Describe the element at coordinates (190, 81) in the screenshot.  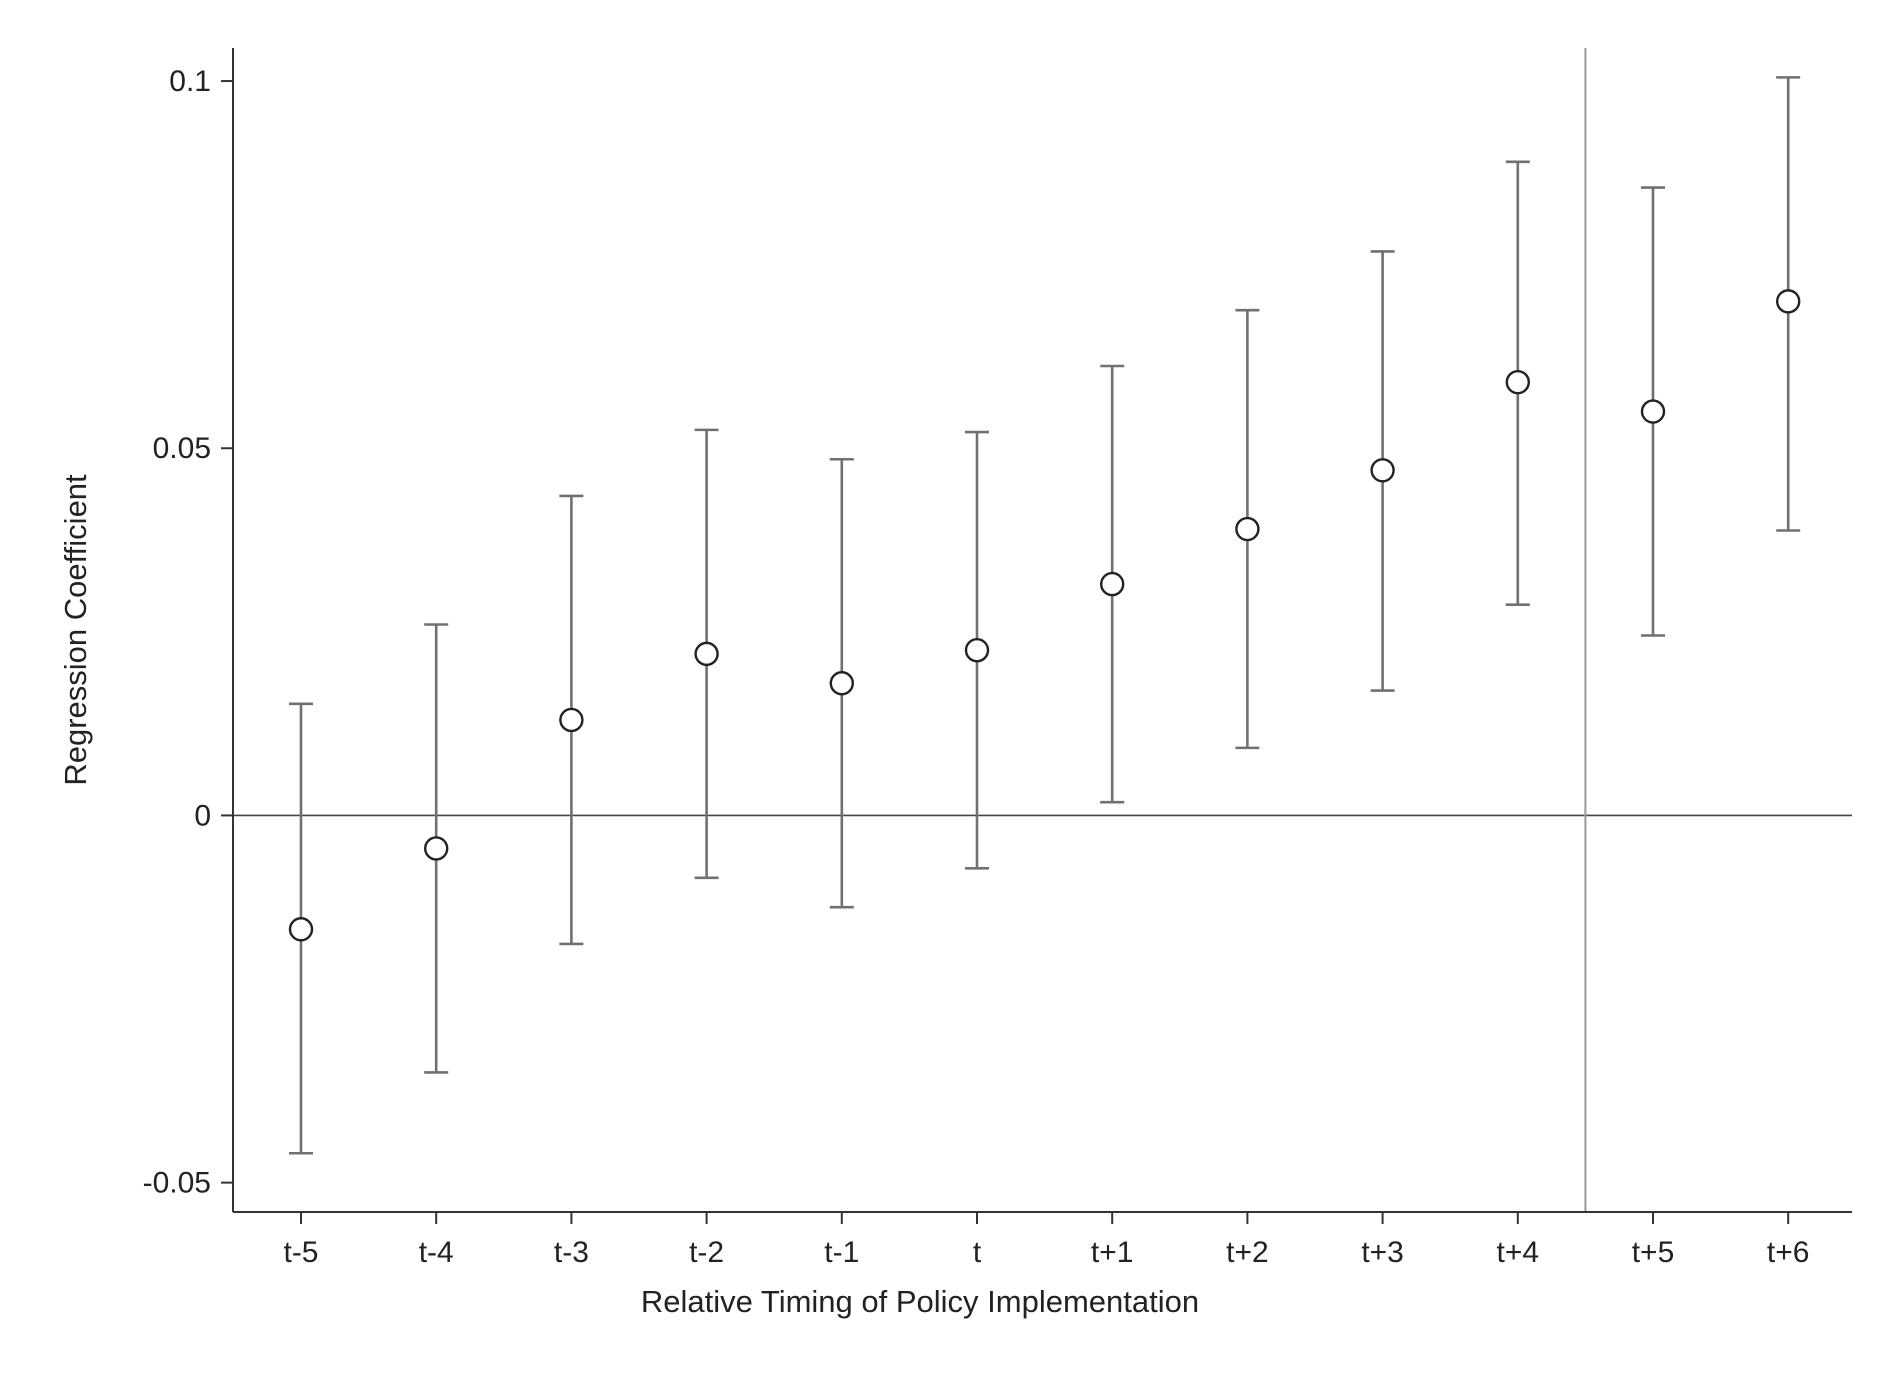
I see `y-tick-label: 0.1` at that location.